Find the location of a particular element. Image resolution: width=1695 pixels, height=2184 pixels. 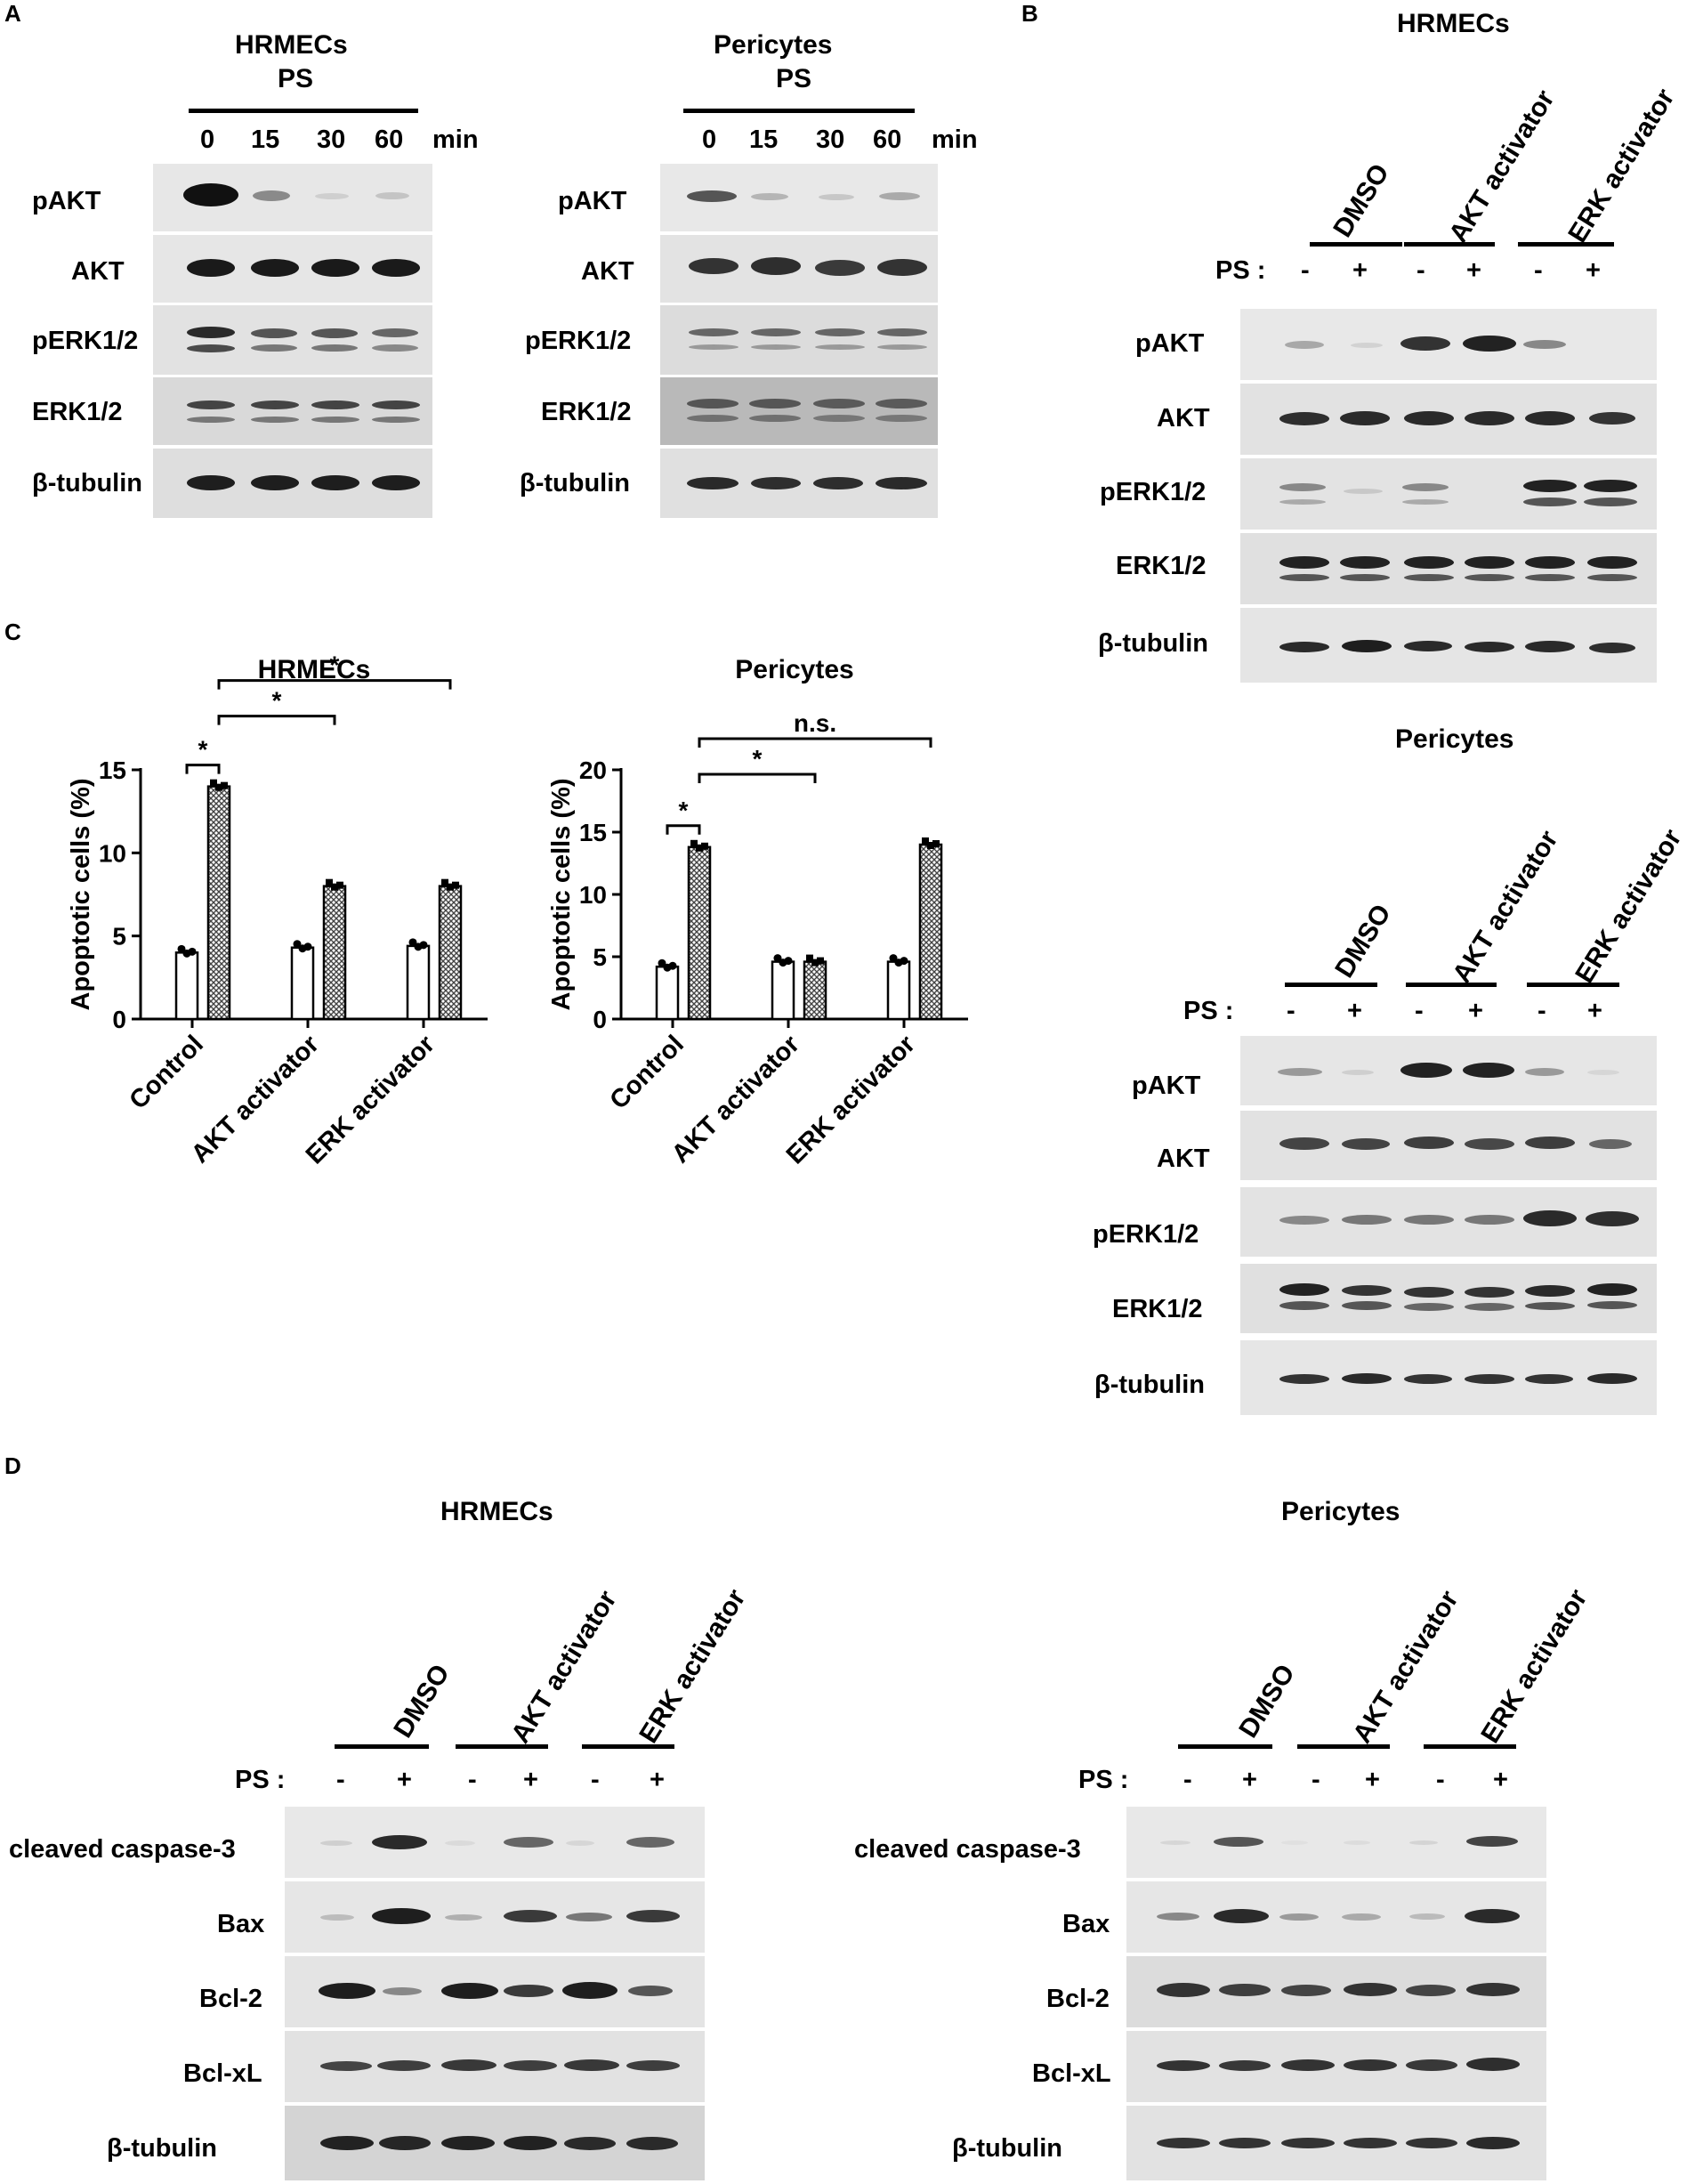

panel-label-b: B is located at coordinates (1029, 13).